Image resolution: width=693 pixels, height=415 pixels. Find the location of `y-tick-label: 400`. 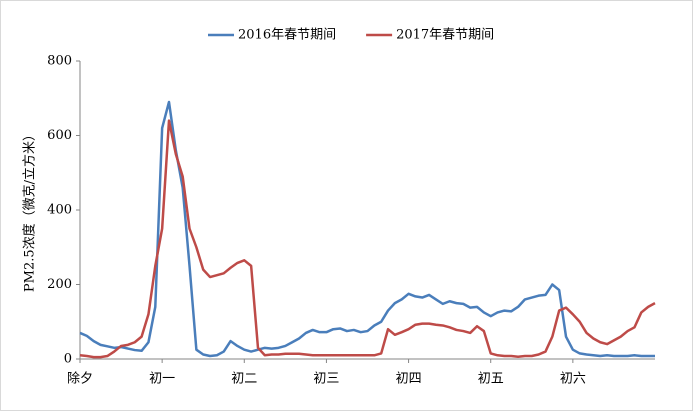

y-tick-label: 400 is located at coordinates (59, 210).